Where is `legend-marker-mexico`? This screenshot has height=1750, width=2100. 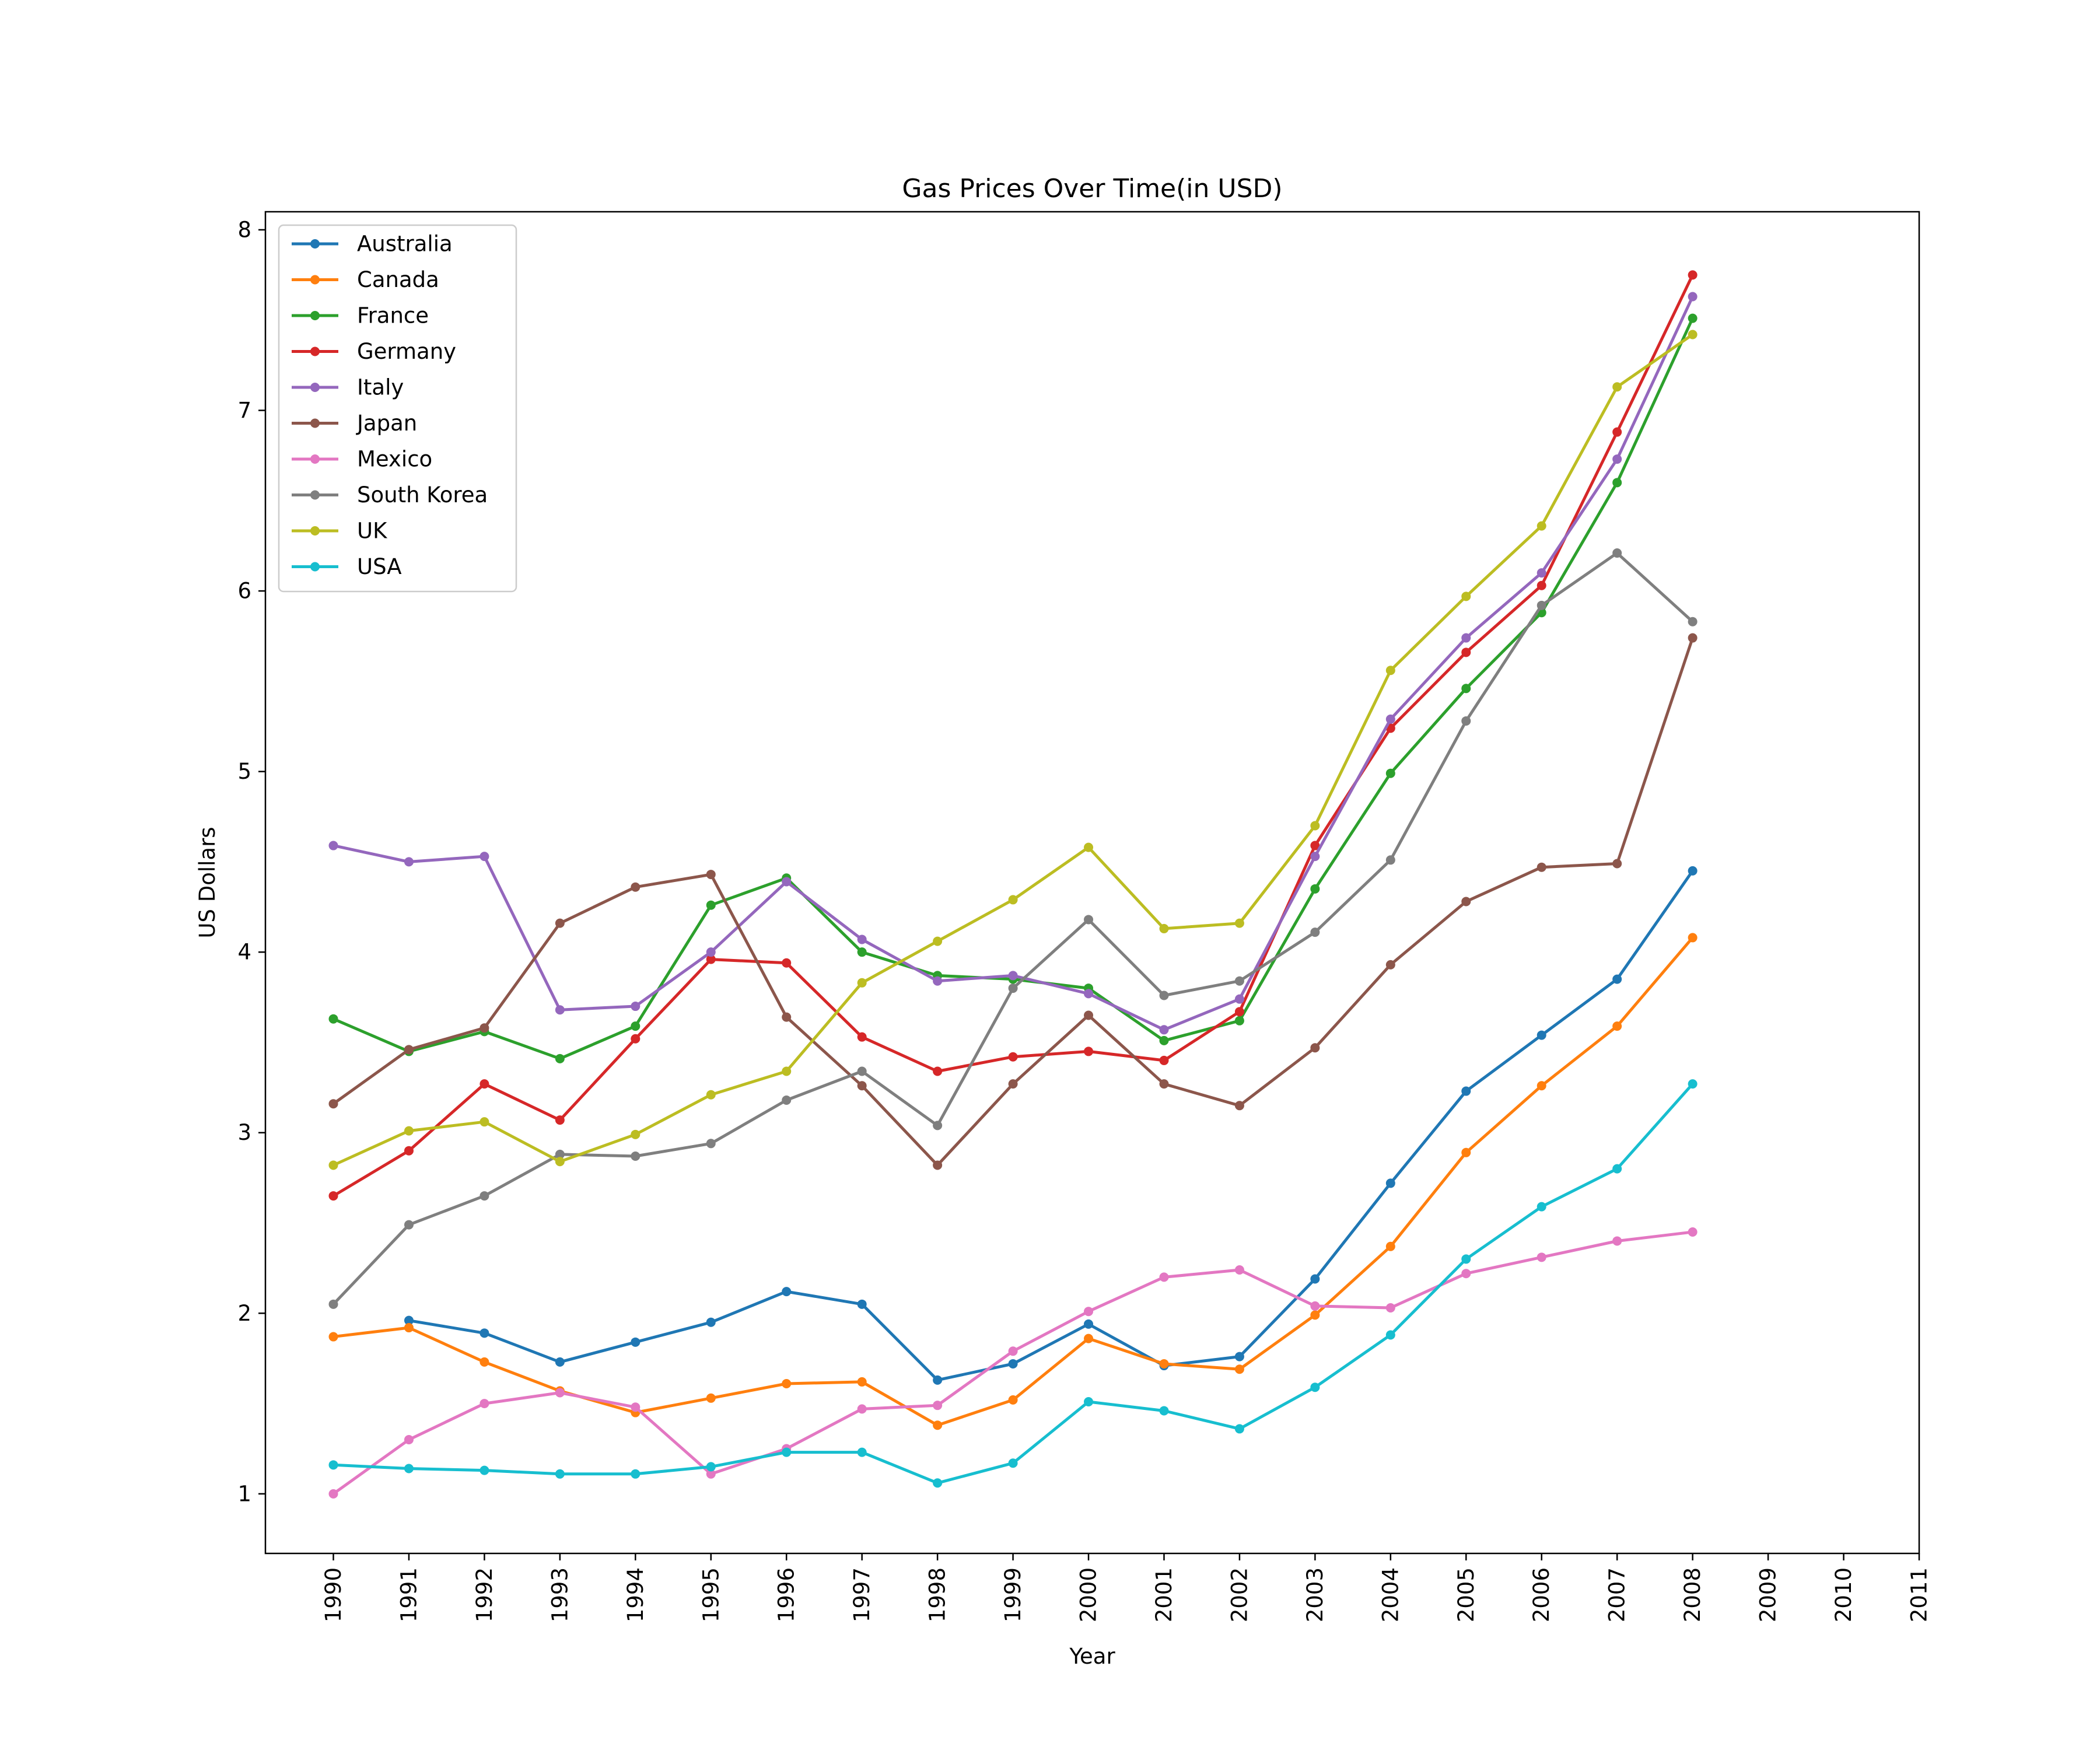 legend-marker-mexico is located at coordinates (315, 459).